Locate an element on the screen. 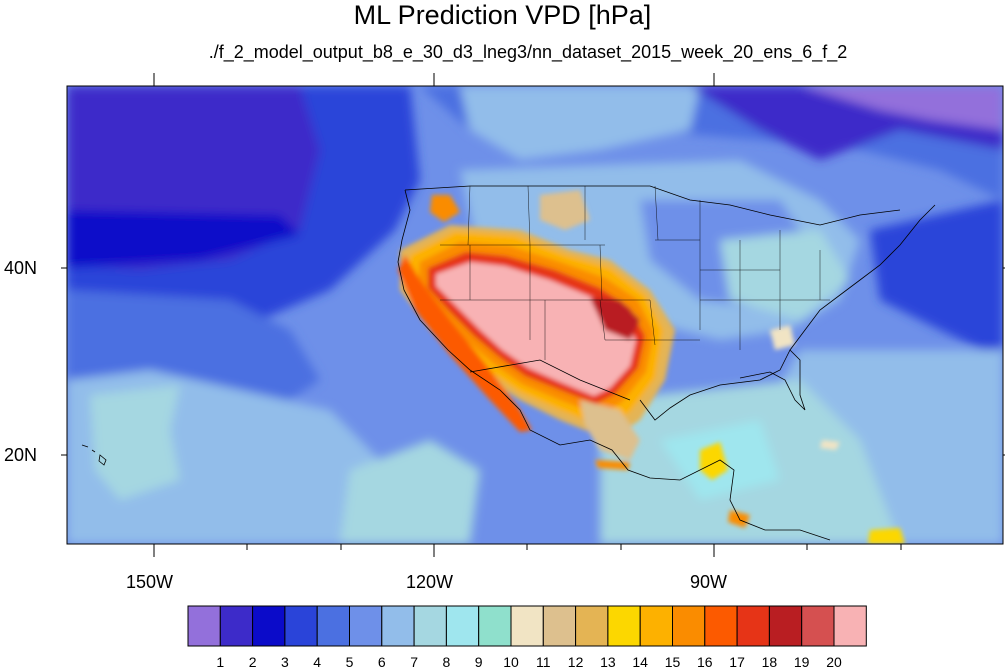 This screenshot has width=1005, height=672. x-label-150w: 150W is located at coordinates (150, 582).